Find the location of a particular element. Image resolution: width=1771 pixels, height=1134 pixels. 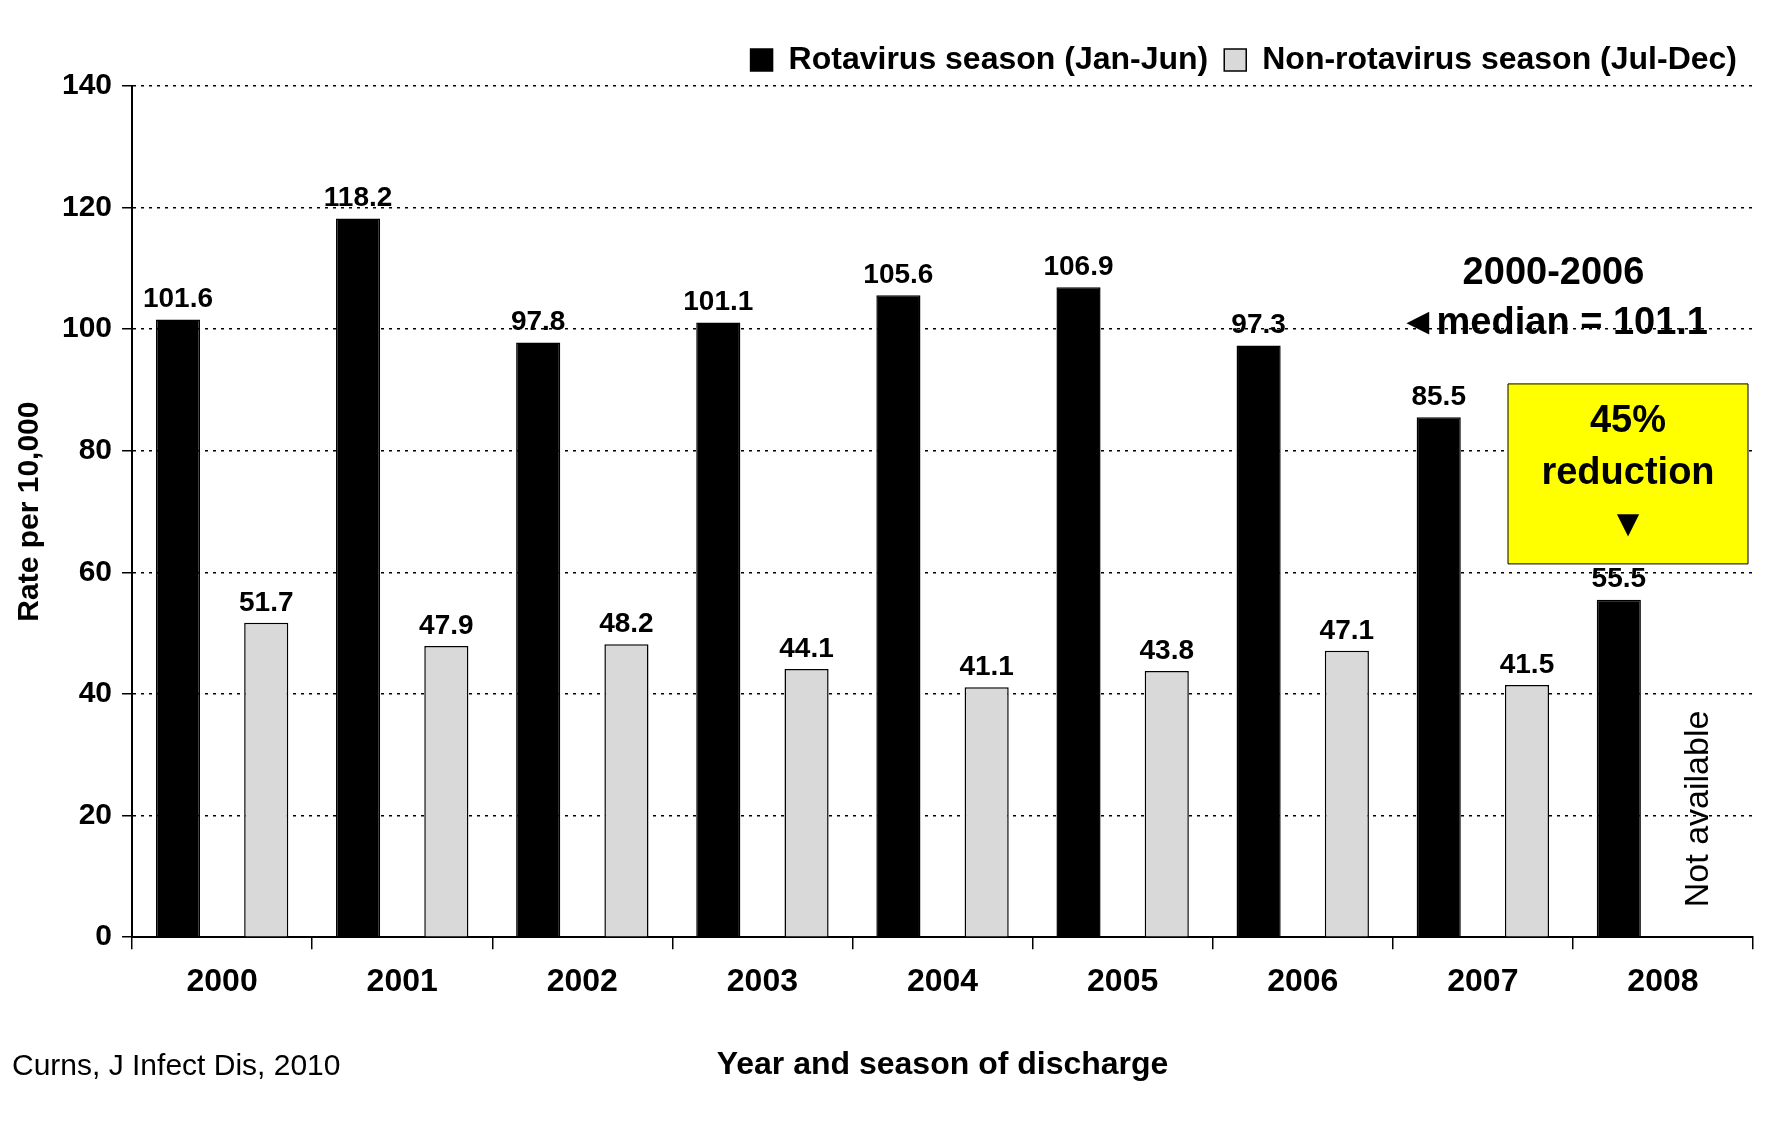

data-label: 41.1 is located at coordinates (986, 666).